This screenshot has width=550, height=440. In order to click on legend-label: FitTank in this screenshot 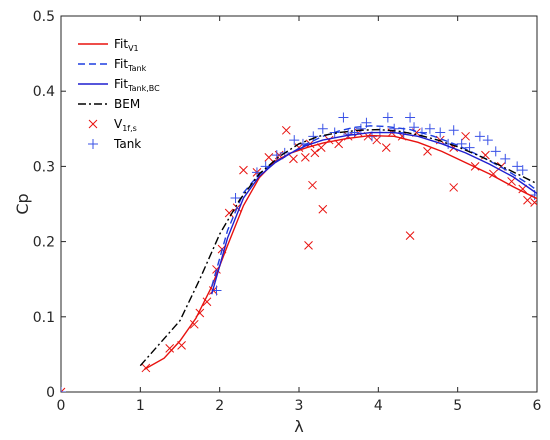, I will do `click(130, 65)`.